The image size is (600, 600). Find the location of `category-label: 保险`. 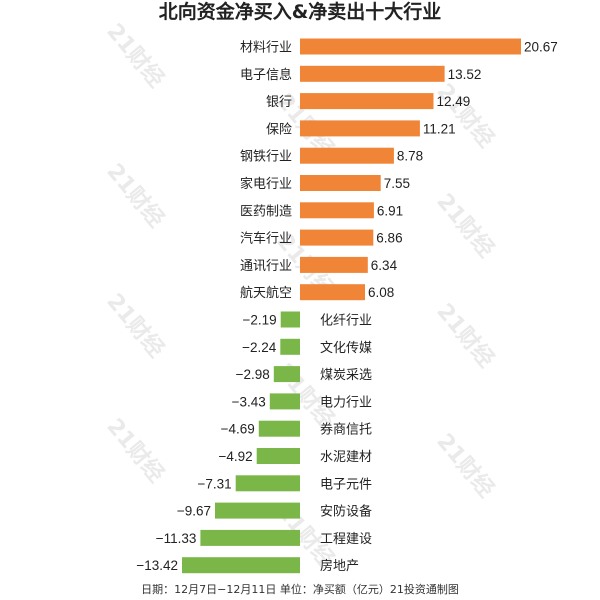

category-label: 保险 is located at coordinates (279, 129).